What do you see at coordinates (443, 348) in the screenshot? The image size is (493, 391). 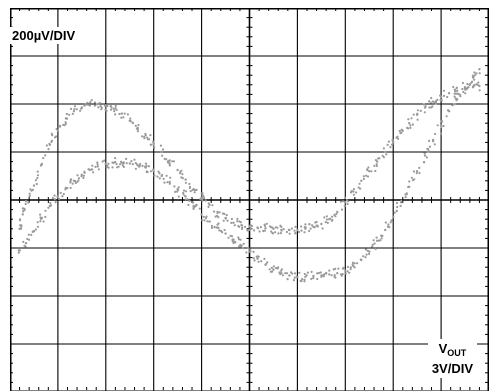 I see `vout-main: V` at bounding box center [443, 348].